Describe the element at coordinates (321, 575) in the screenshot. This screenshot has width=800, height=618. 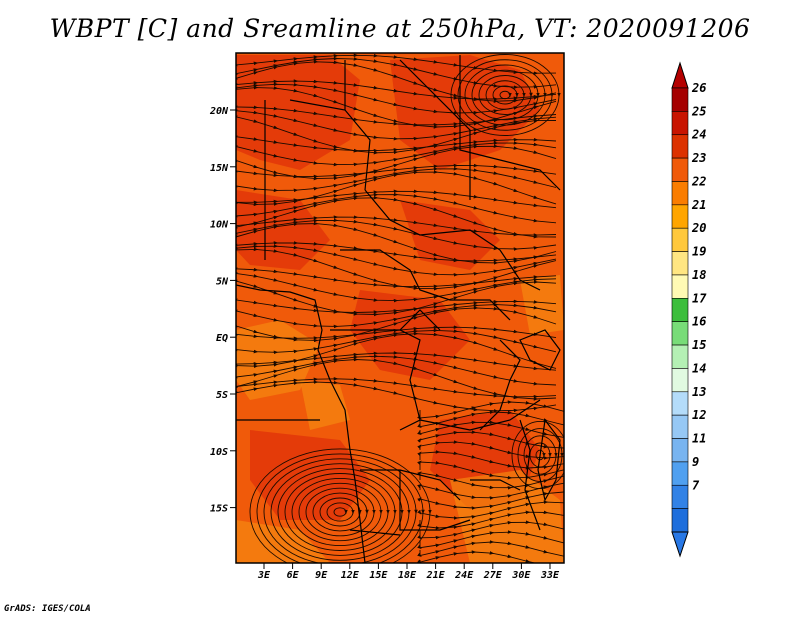
I see `lon-label-2: 9E` at that location.